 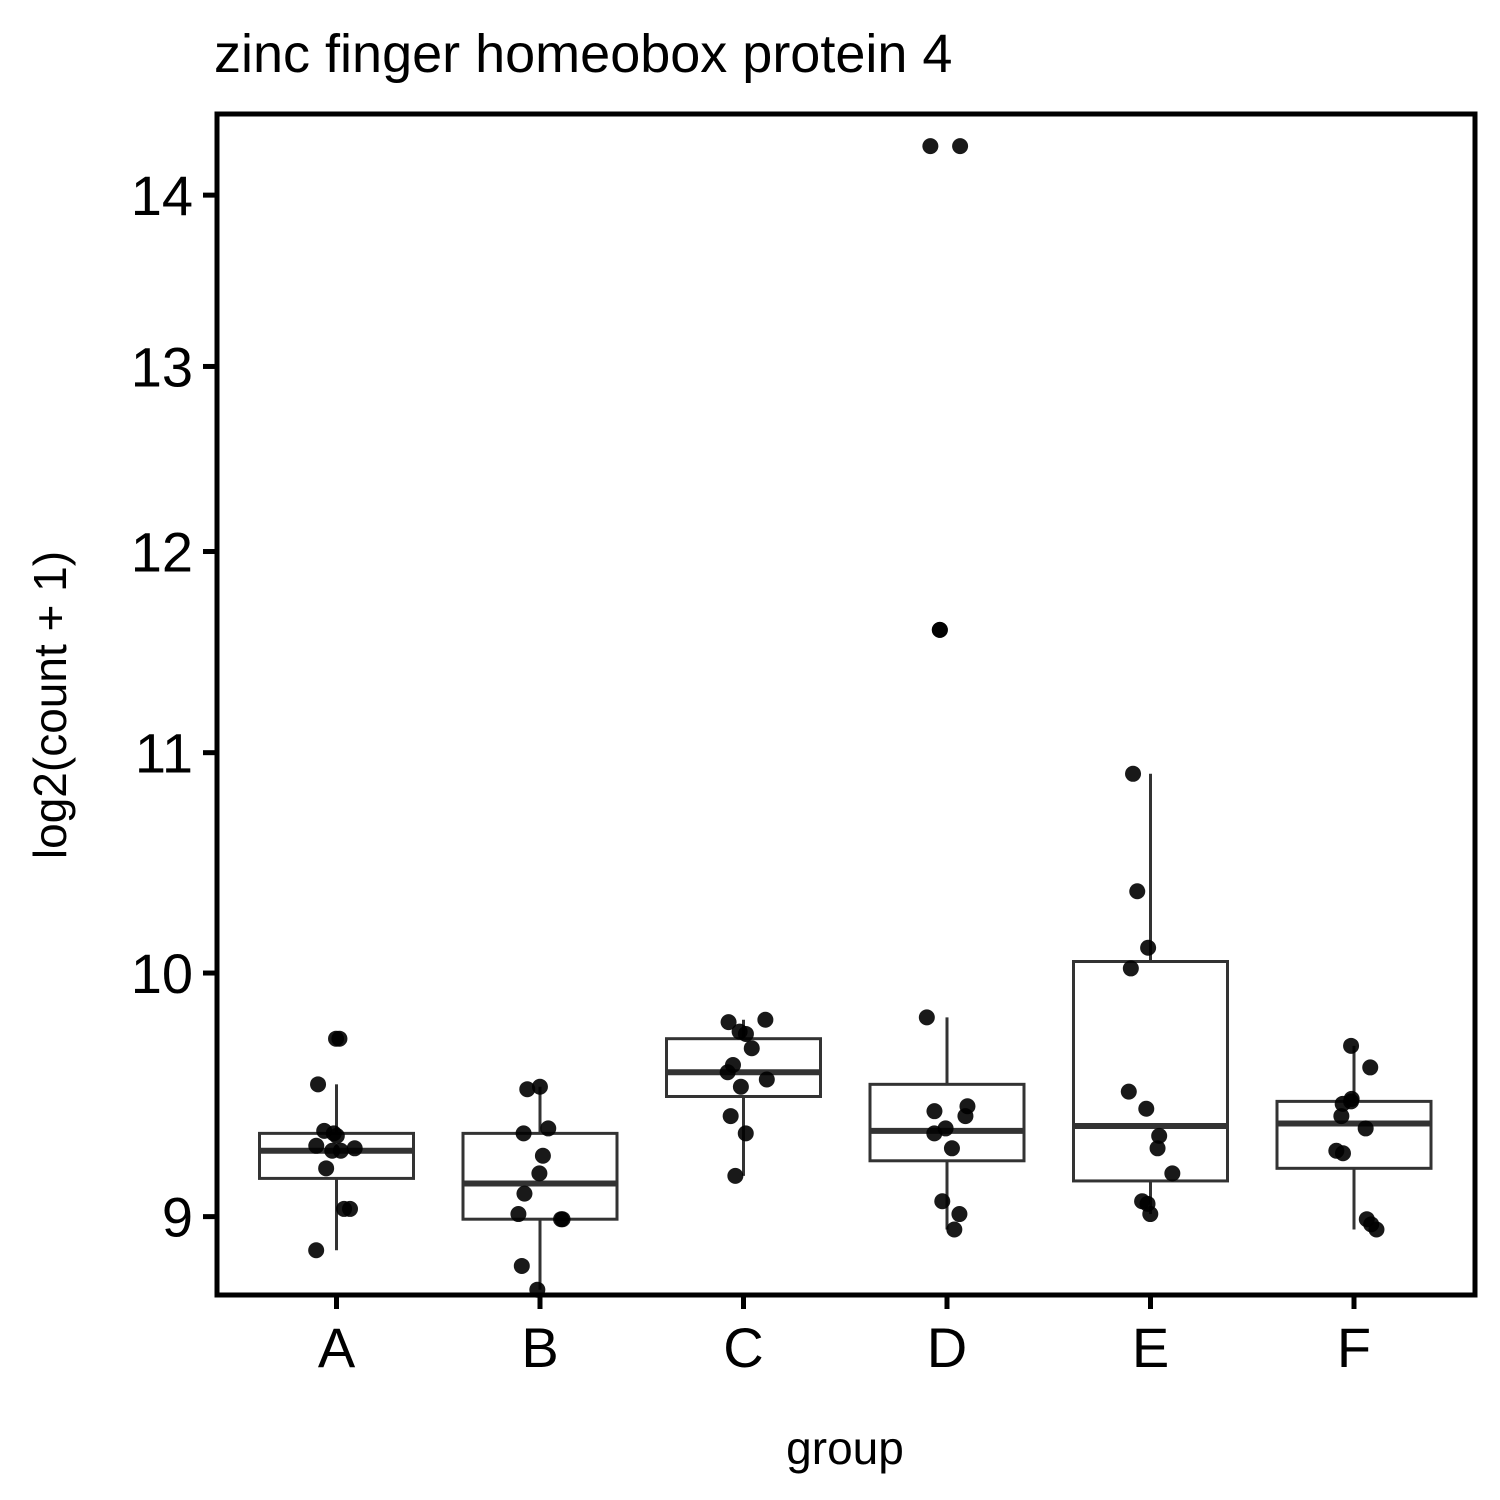 I want to click on points-group-f, so click(x=1356, y=1137).